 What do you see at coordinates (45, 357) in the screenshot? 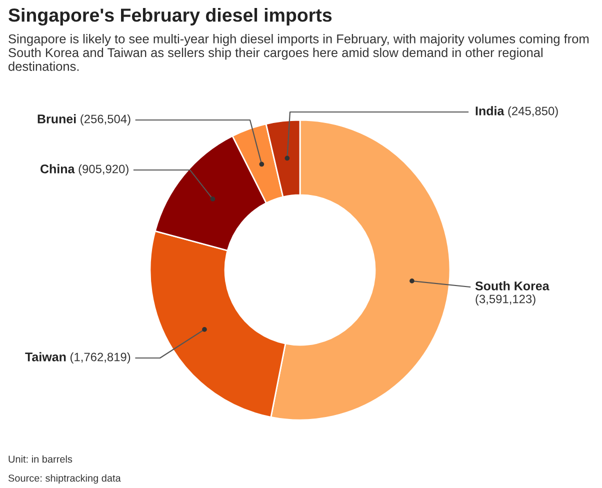
I see `slice-label: Taiwan` at bounding box center [45, 357].